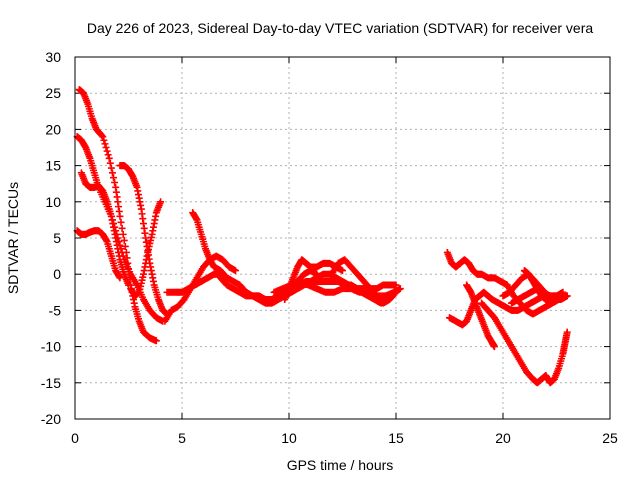  Describe the element at coordinates (53, 166) in the screenshot. I see `y-tick-label: 15` at that location.